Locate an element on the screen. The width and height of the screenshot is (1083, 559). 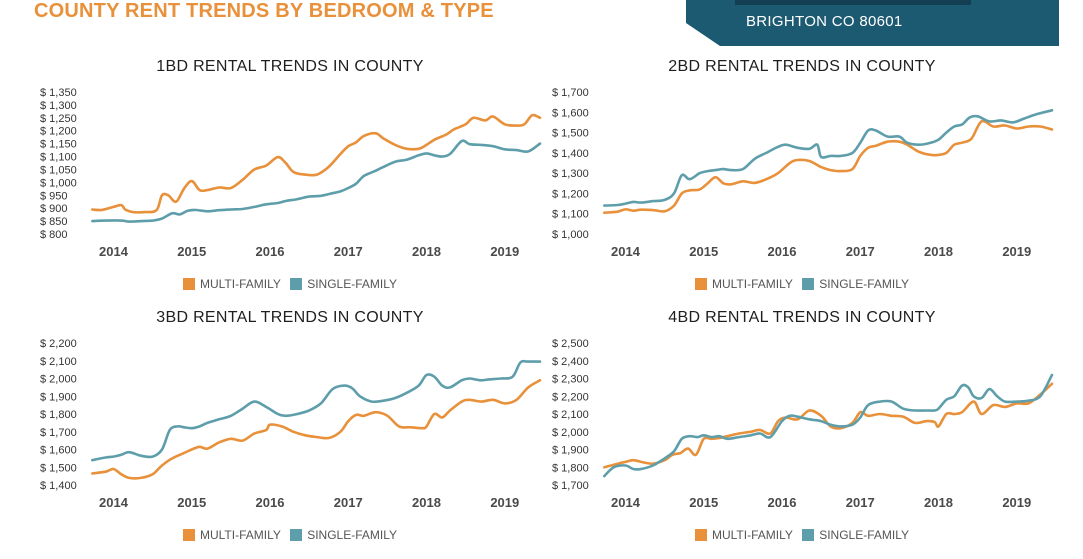
y-tick-label: $ 1,050 is located at coordinates (58, 170).